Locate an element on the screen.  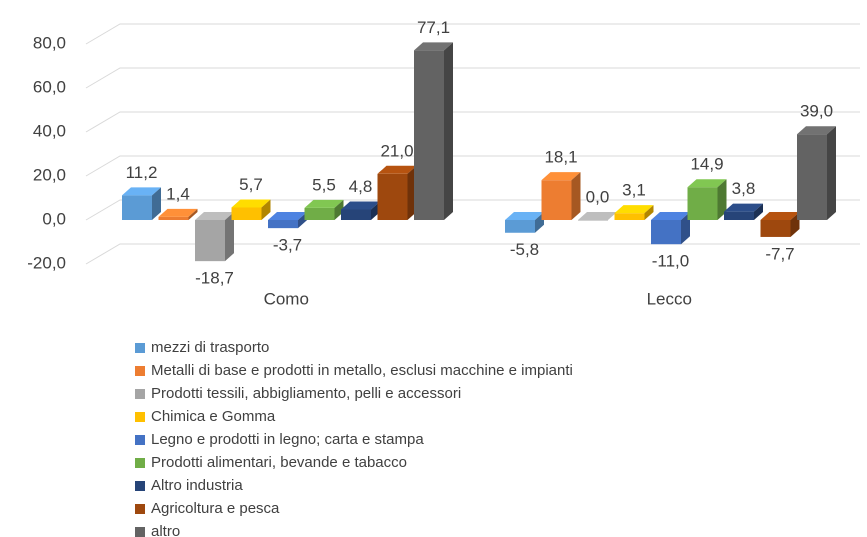
data-label: 3,8 is located at coordinates (744, 188).